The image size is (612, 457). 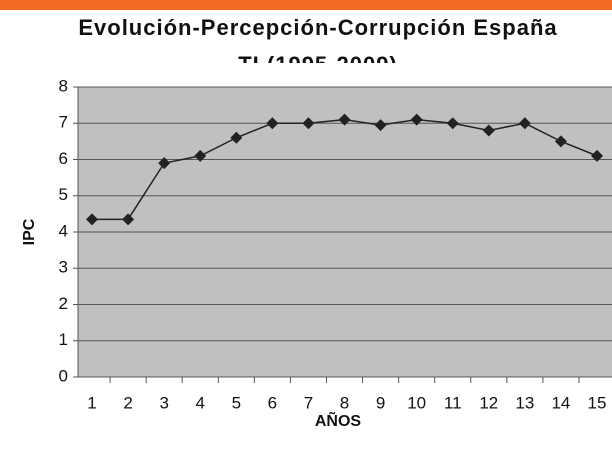 What do you see at coordinates (236, 402) in the screenshot?
I see `x-tick-label: 5` at bounding box center [236, 402].